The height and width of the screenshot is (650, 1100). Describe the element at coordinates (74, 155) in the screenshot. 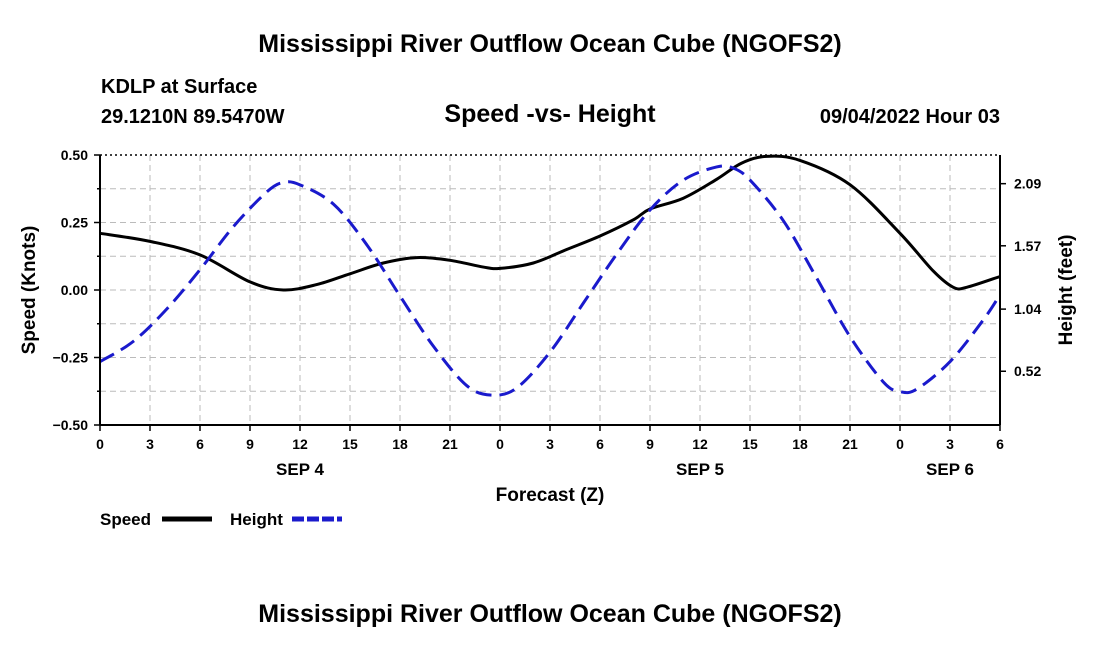

I see `y-left-tick-label: 0.50` at that location.